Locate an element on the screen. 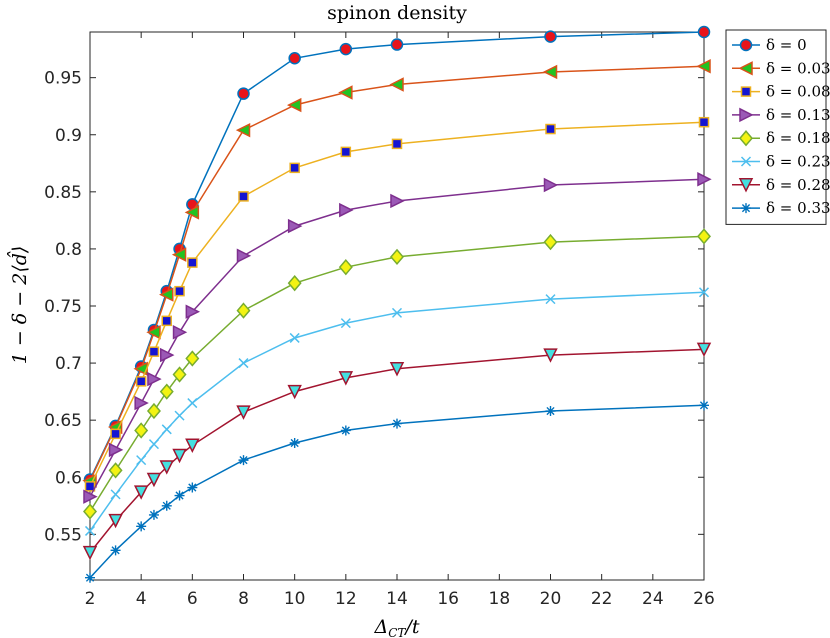  y-tick-label: 0.55 is located at coordinates (63, 535).